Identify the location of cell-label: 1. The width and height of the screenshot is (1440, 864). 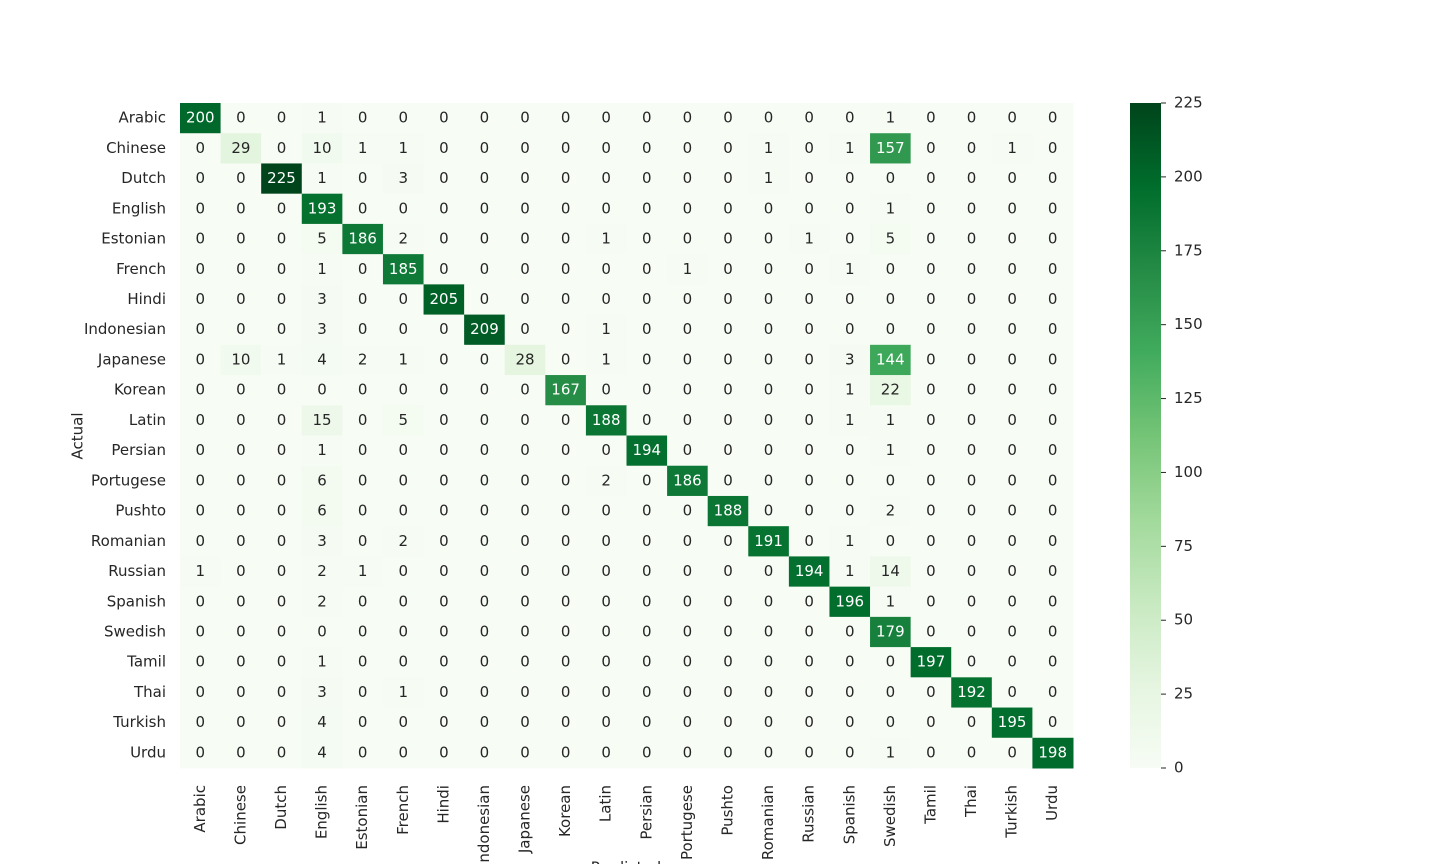
(322, 269).